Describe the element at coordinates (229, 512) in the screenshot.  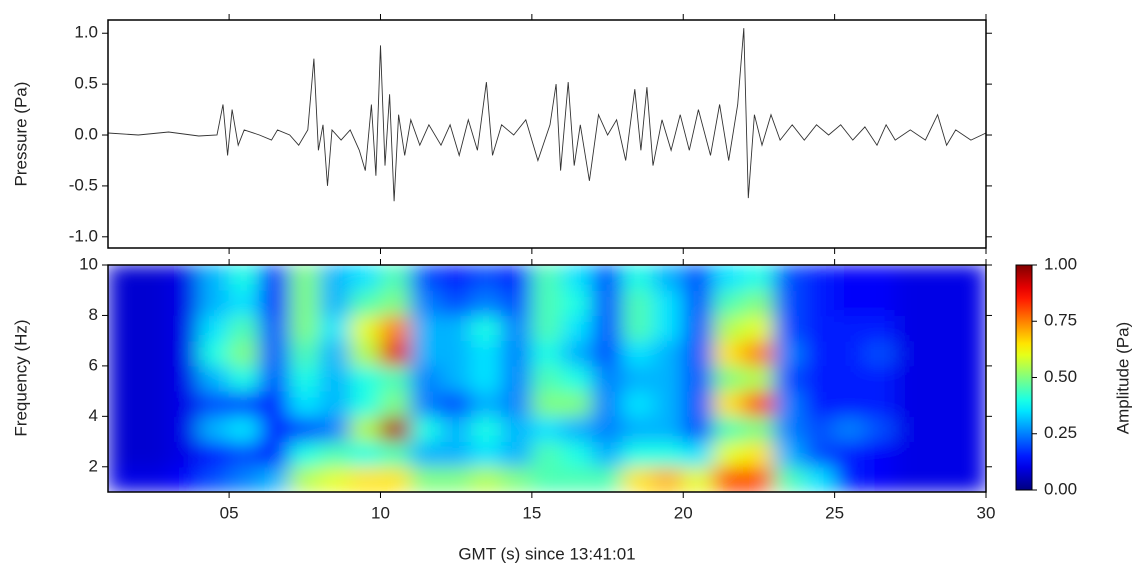
I see `x-tick-label: 05` at that location.